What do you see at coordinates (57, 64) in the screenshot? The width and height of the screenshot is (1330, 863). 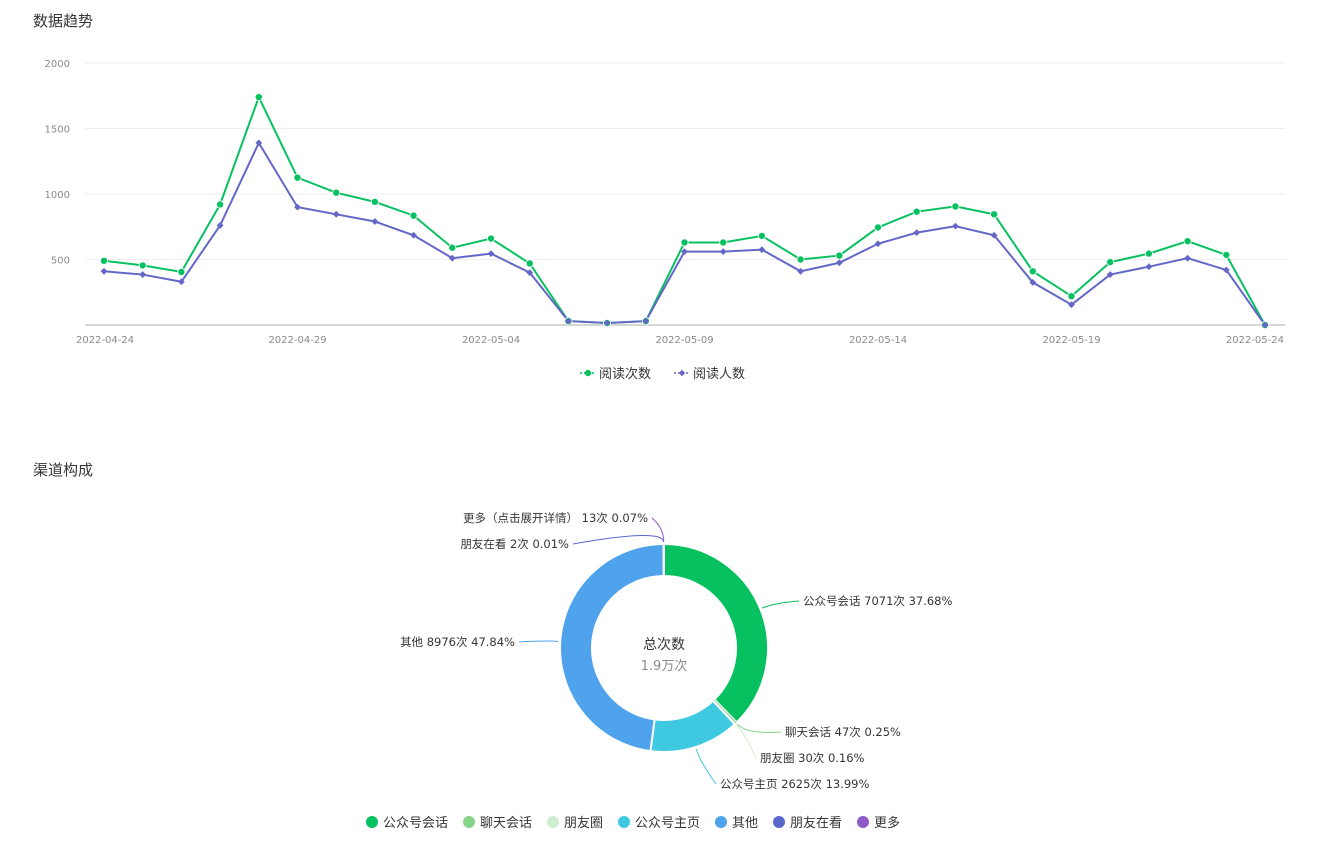 I see `y-tick-label: 2000` at bounding box center [57, 64].